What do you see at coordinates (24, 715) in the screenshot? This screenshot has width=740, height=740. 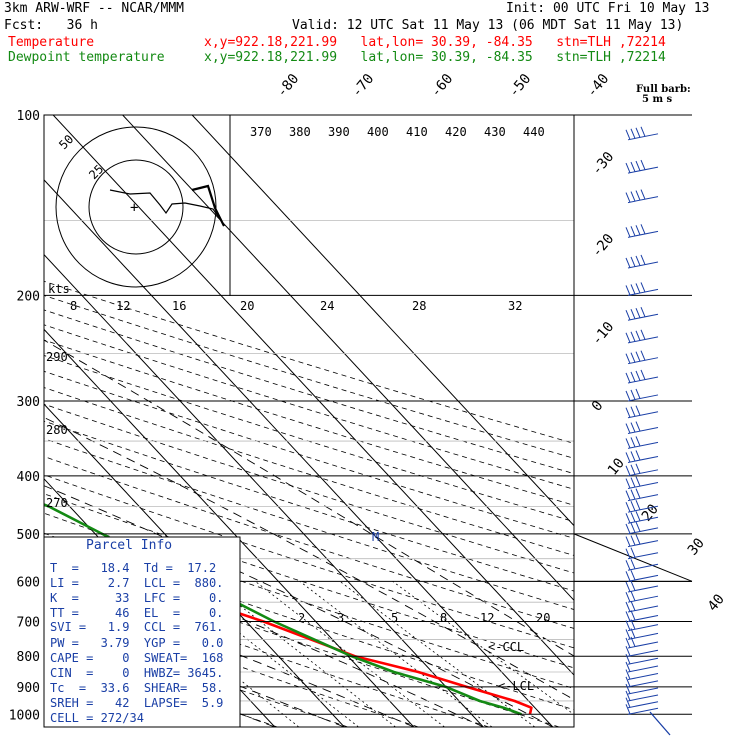 I see `pressure-label: 1000` at bounding box center [24, 715].